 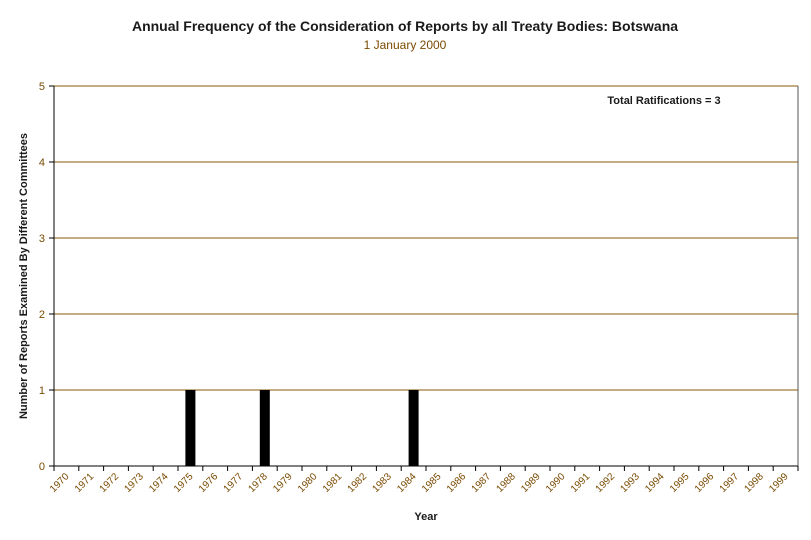 What do you see at coordinates (283, 483) in the screenshot?
I see `x-tick-label: 1979` at bounding box center [283, 483].